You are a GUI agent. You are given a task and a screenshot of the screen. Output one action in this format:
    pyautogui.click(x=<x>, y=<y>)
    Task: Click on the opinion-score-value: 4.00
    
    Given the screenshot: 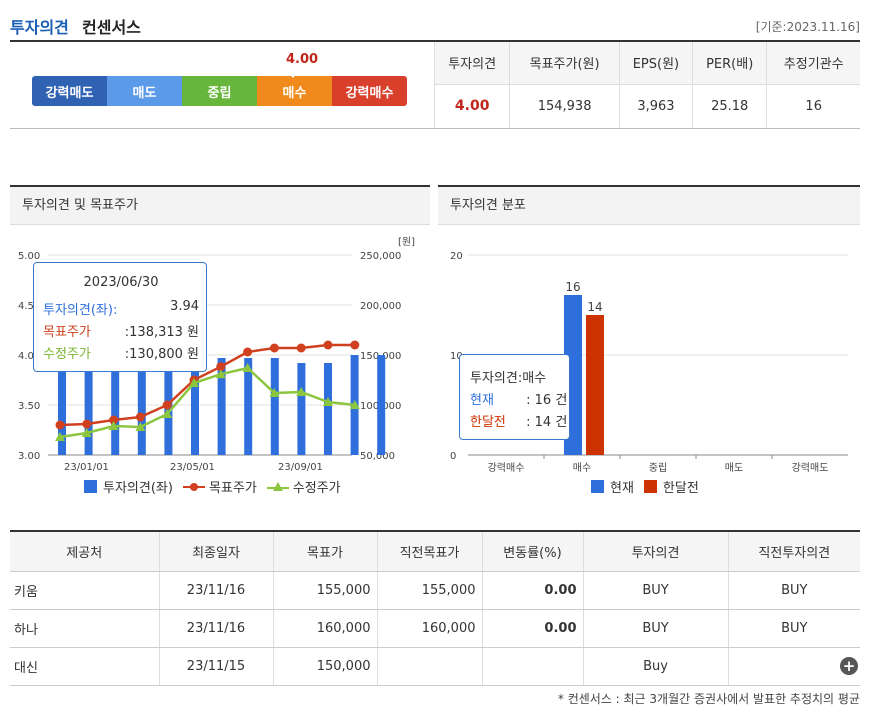 What is the action you would take?
    pyautogui.click(x=302, y=59)
    